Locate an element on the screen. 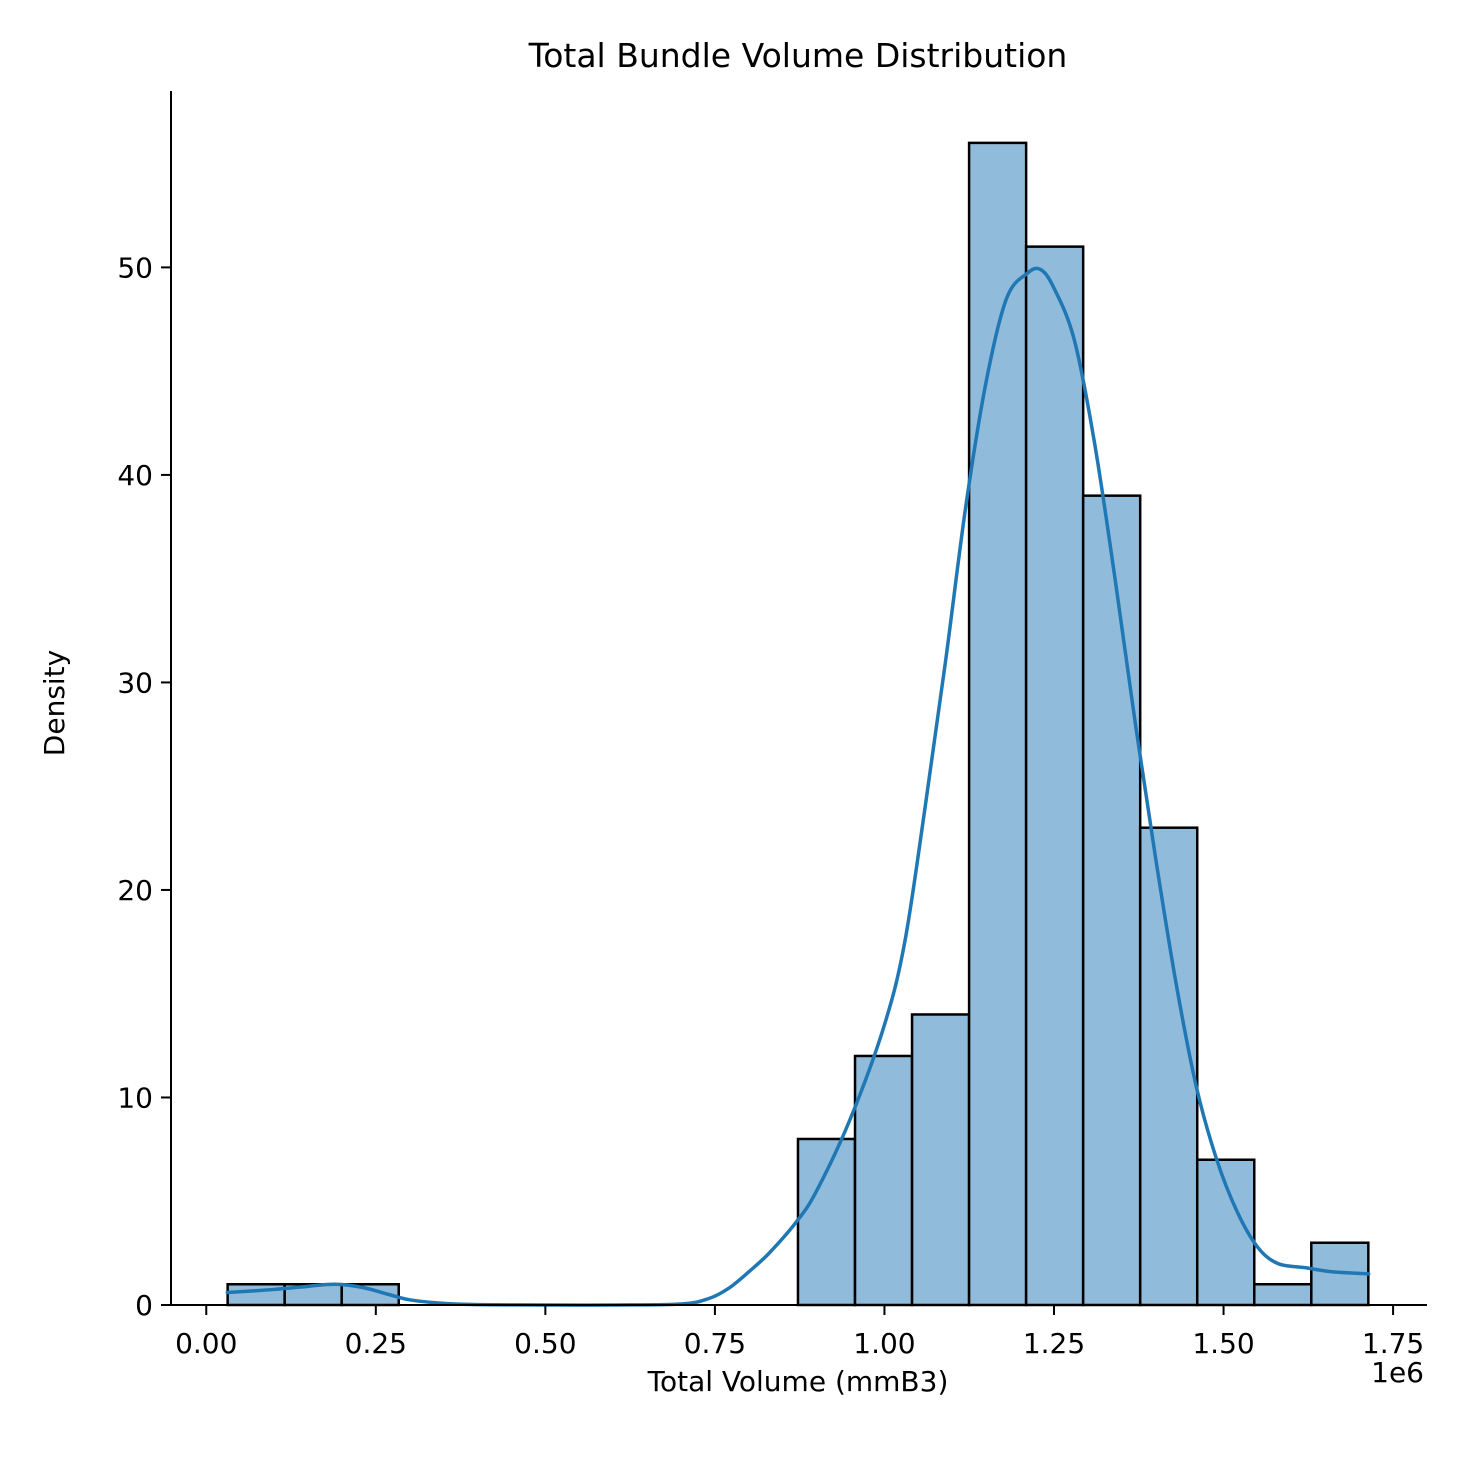 The image size is (1470, 1465). y-tick-label: 10 is located at coordinates (135, 1097).